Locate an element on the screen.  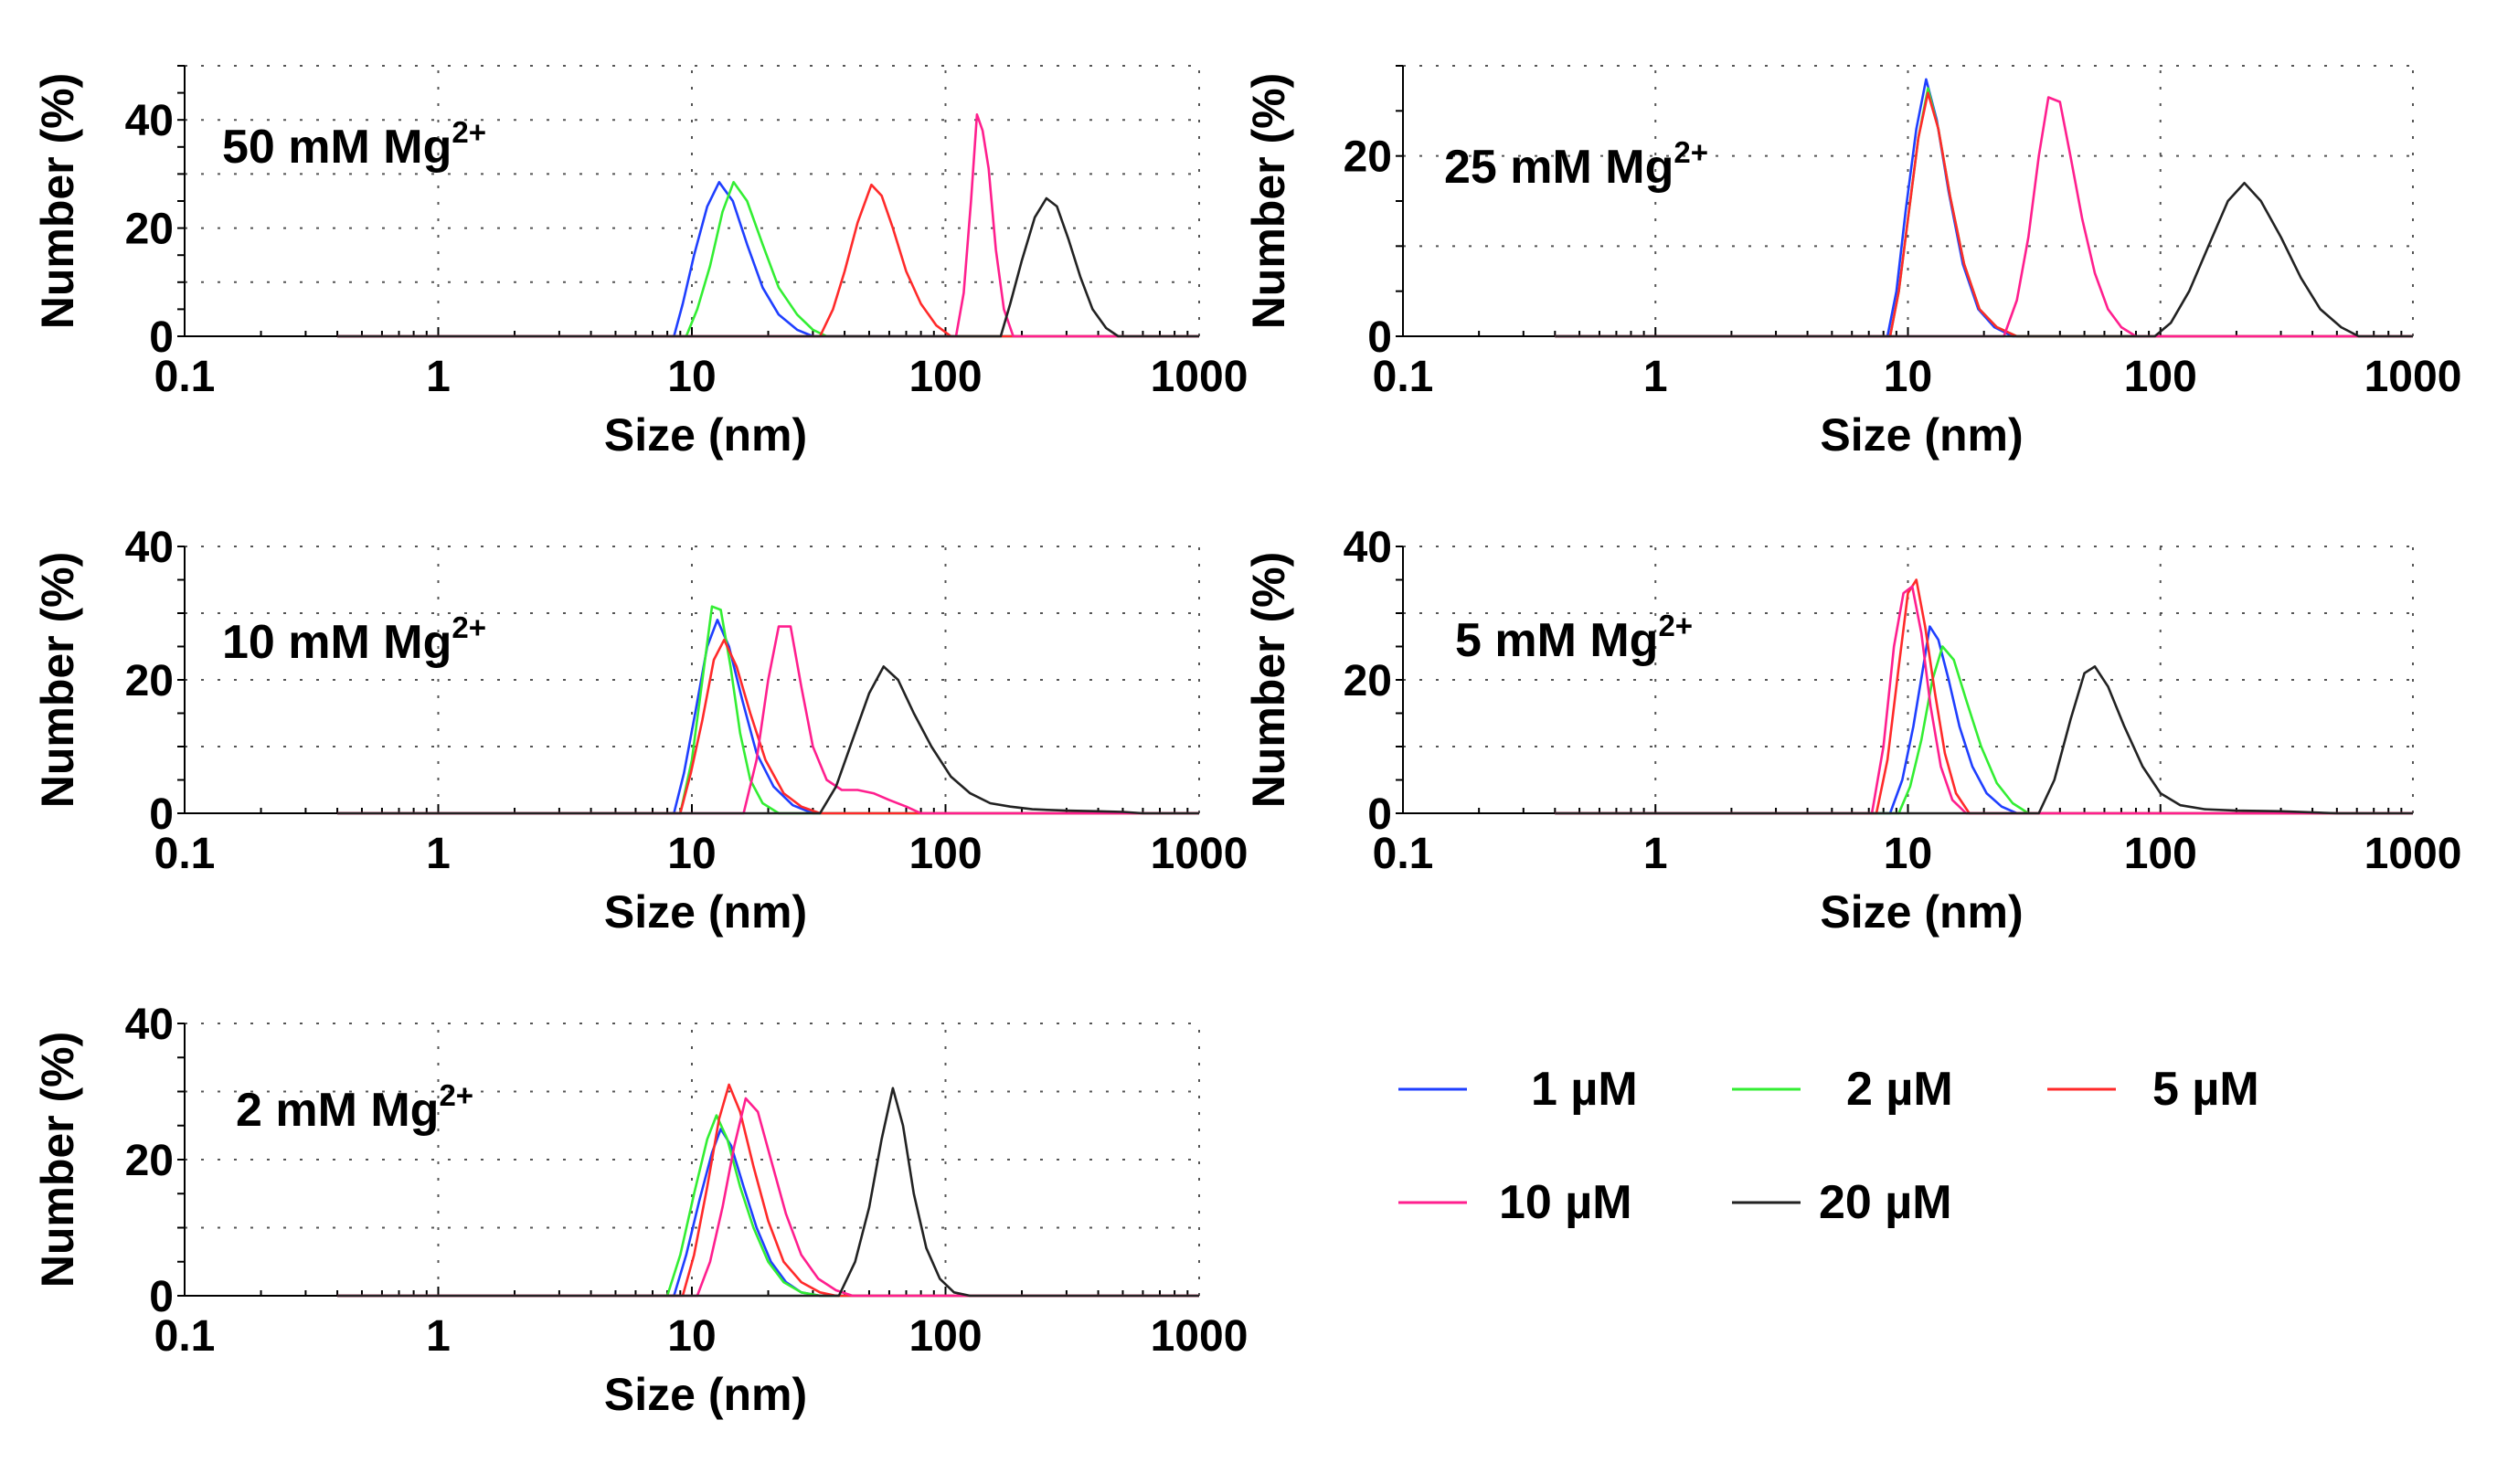
legend-item-20um: 20 µM is located at coordinates (1842, 1202).